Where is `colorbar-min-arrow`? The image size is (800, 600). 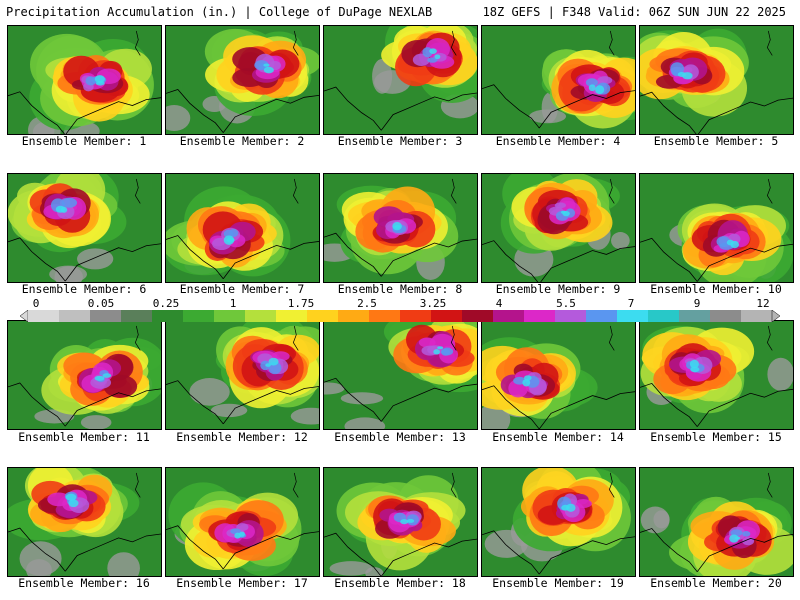 colorbar-min-arrow is located at coordinates (24, 316).